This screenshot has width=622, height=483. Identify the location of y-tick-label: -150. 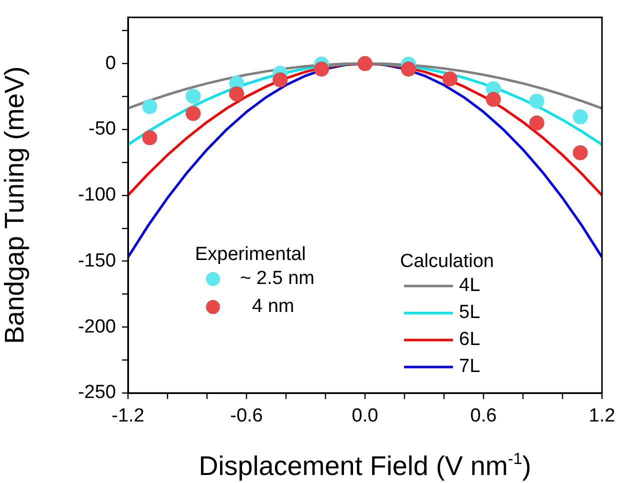
(97, 261).